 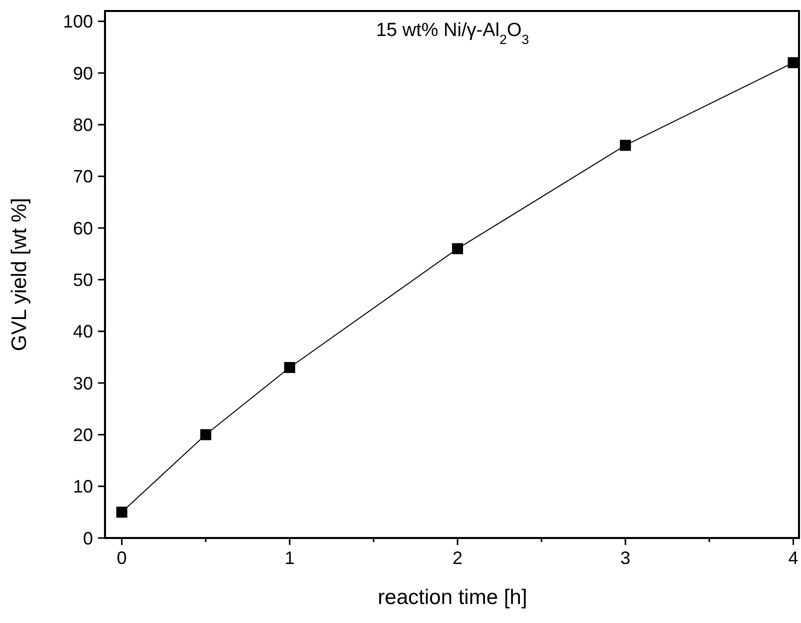 I want to click on y-tick-label: 100, so click(x=77, y=22).